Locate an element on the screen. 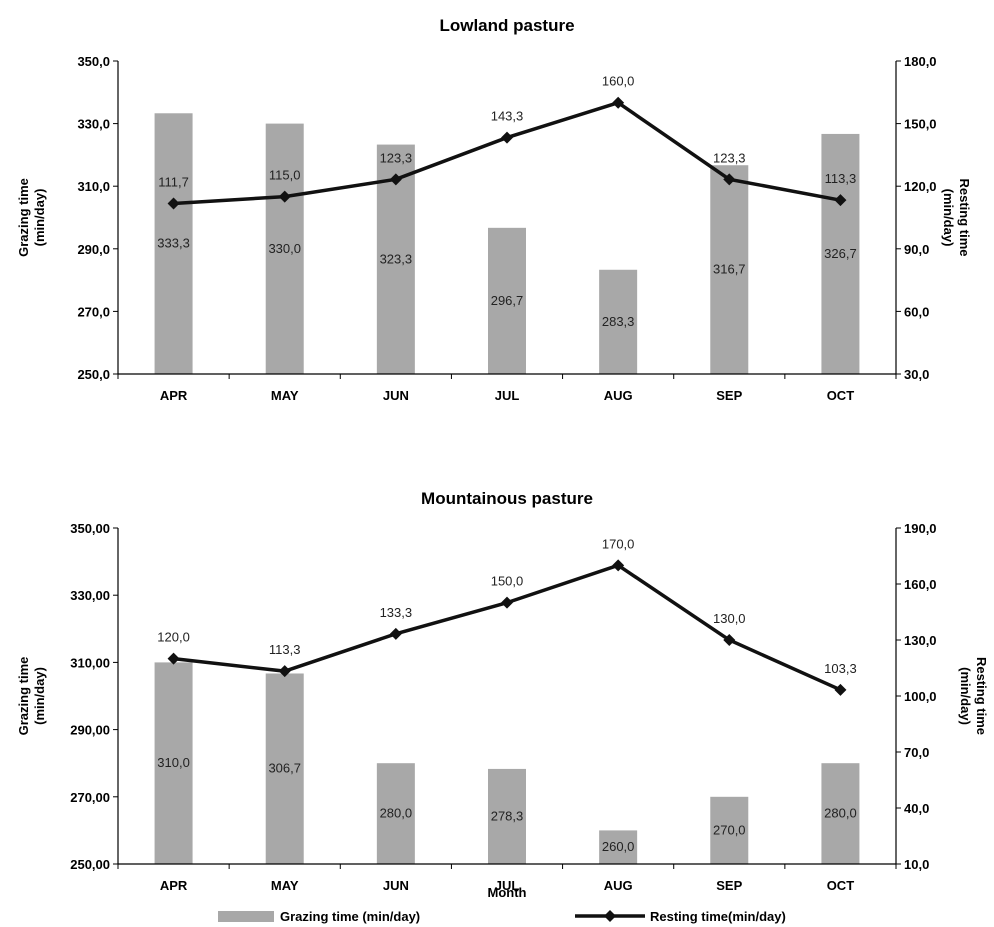 The image size is (994, 927). bar-jun is located at coordinates (395, 813).